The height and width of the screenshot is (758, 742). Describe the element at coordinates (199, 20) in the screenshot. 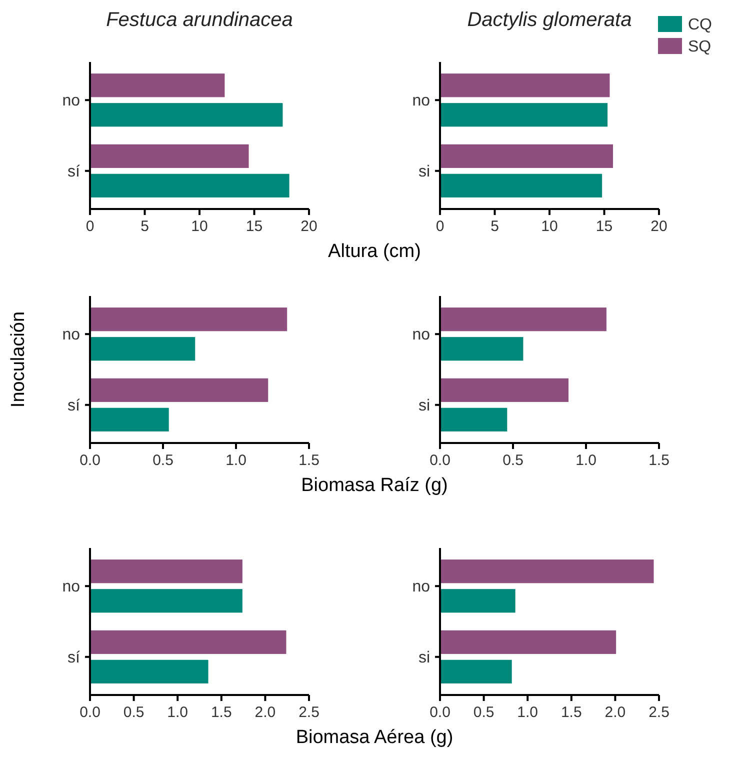

I see `chart-title: Festuca arundinacea` at that location.